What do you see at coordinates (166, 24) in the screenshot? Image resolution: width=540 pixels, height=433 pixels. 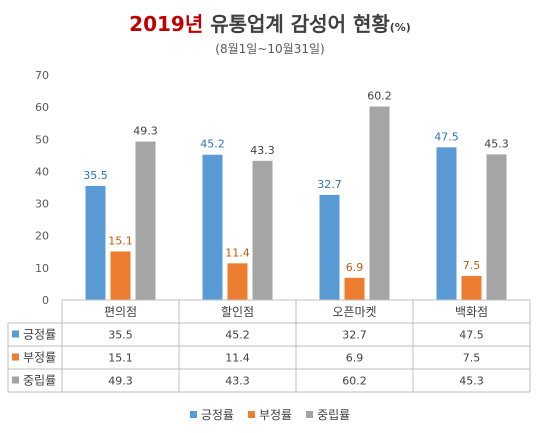 I see `chart-title-year: 2019년` at bounding box center [166, 24].